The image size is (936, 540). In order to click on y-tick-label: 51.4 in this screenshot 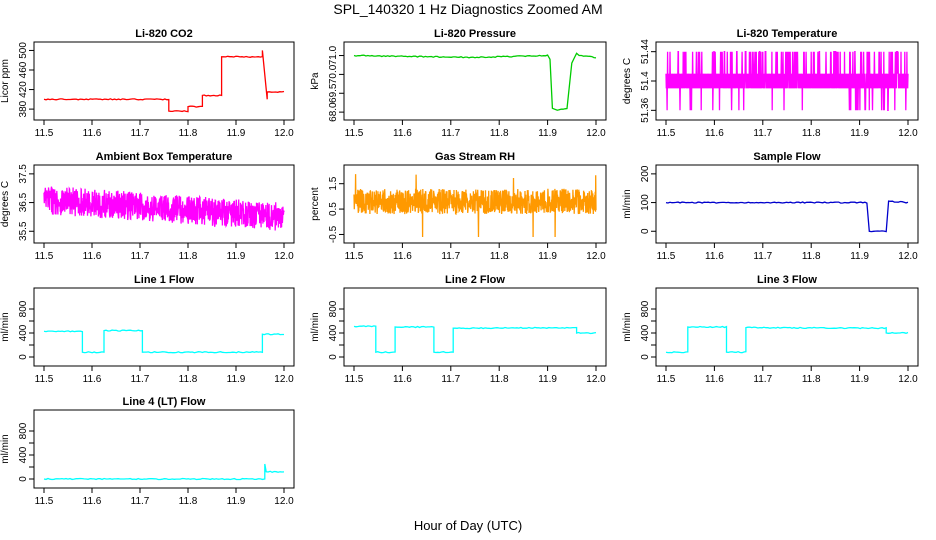, I will do `click(645, 81)`.